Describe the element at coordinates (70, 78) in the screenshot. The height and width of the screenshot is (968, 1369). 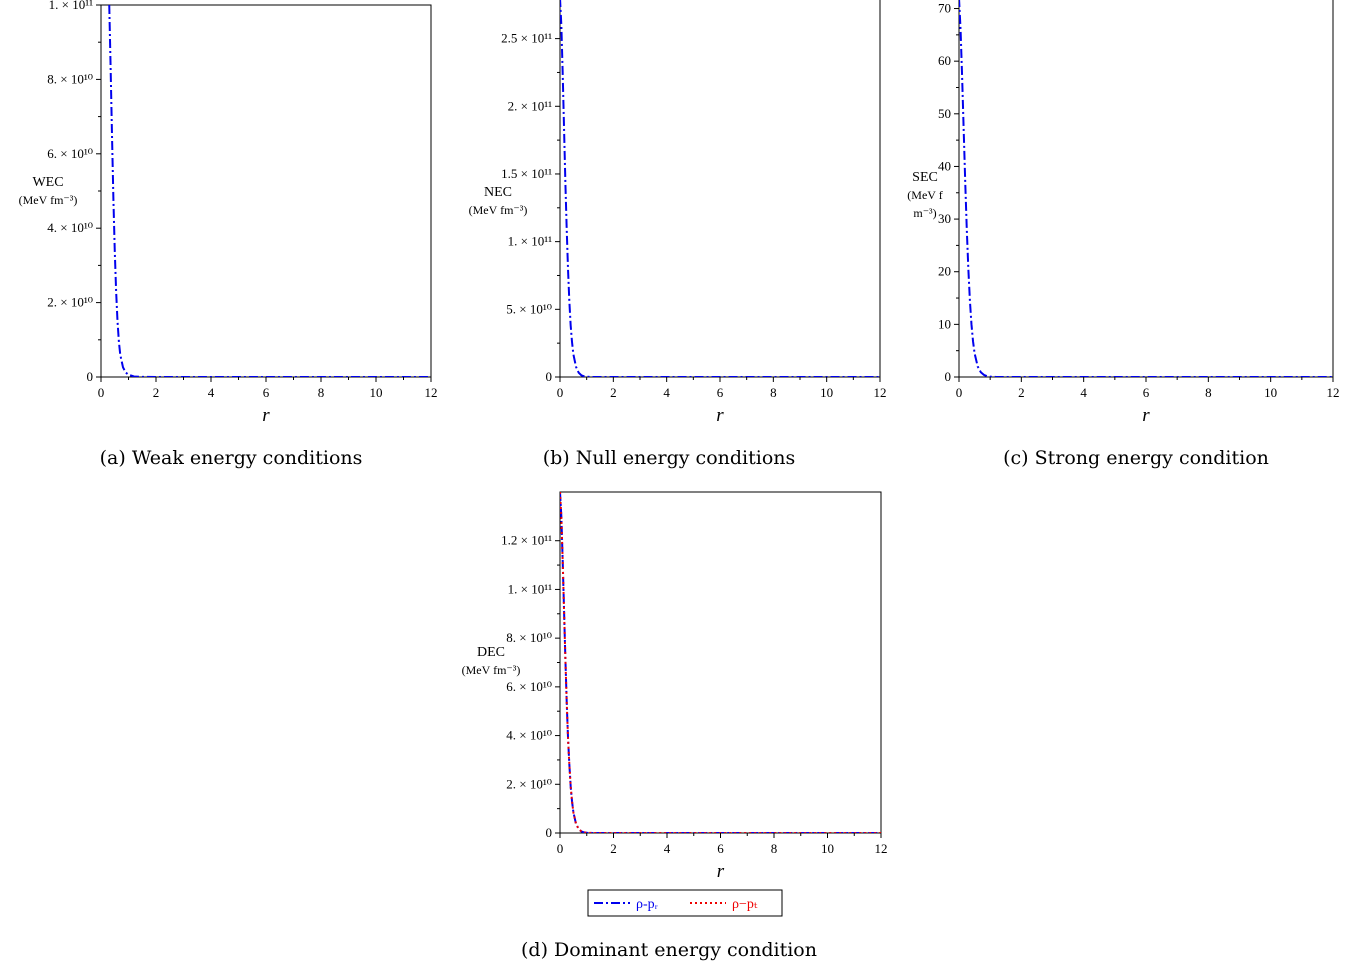
I see `y-tick-label-a: 8. × 10¹⁰` at that location.